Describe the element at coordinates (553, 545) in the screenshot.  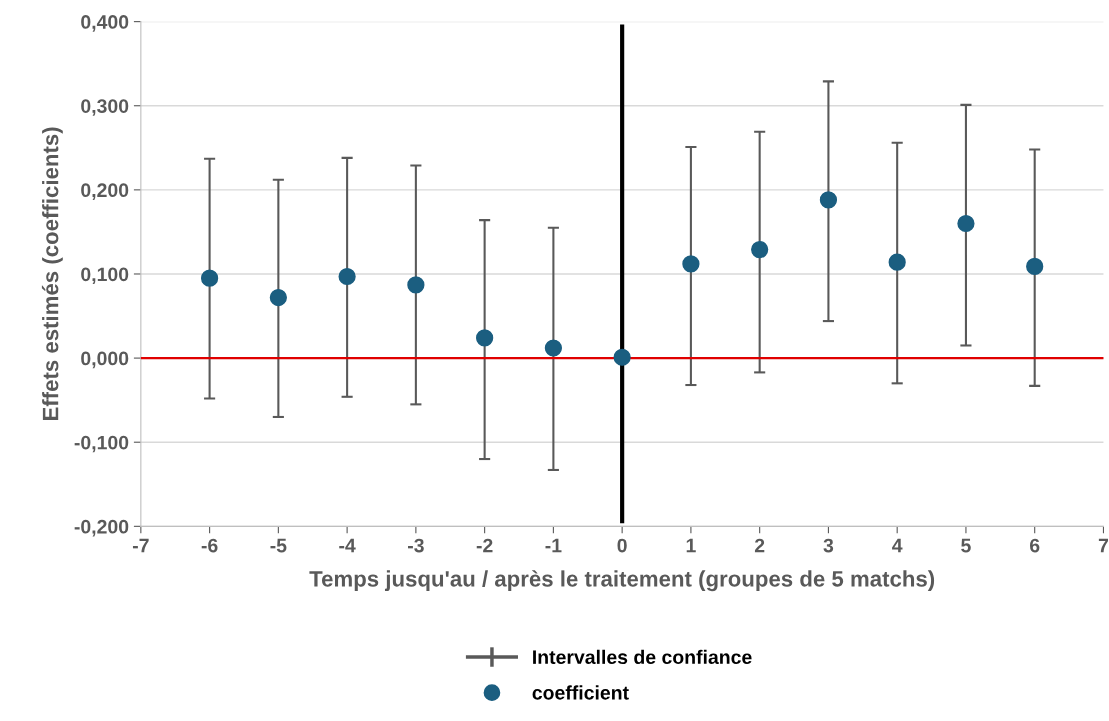
I see `x-tick-label: -1` at that location.